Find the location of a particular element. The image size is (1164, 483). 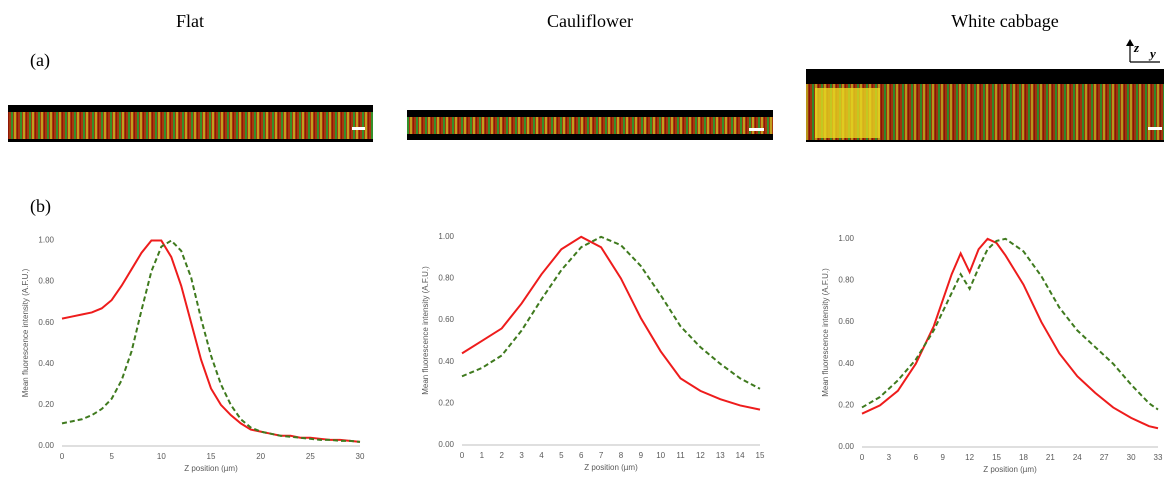

x-tick-label: 1 is located at coordinates (482, 455).